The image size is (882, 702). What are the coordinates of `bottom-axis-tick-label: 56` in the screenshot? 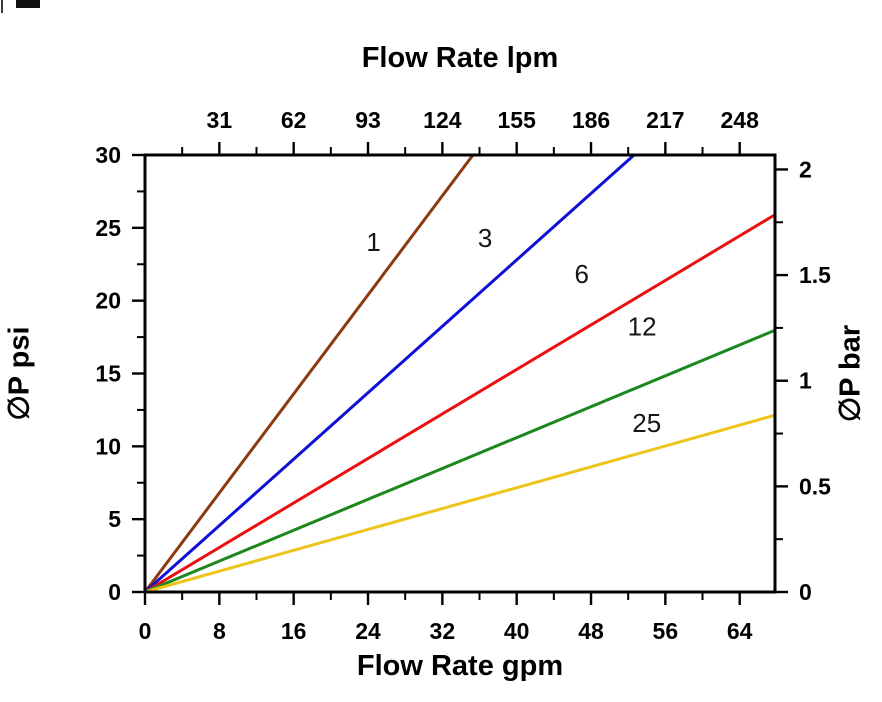 It's located at (666, 631).